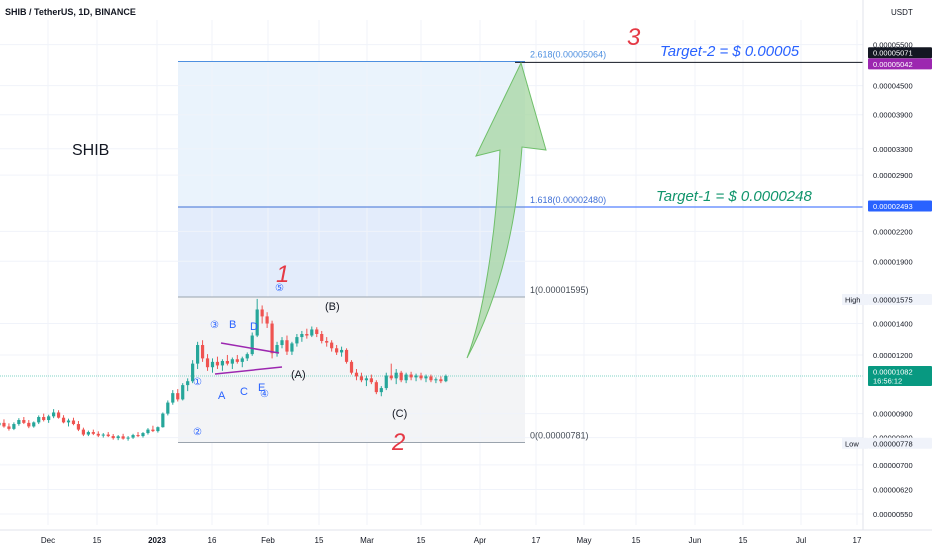  Describe the element at coordinates (268, 540) in the screenshot. I see `time-tick-label: Feb` at that location.